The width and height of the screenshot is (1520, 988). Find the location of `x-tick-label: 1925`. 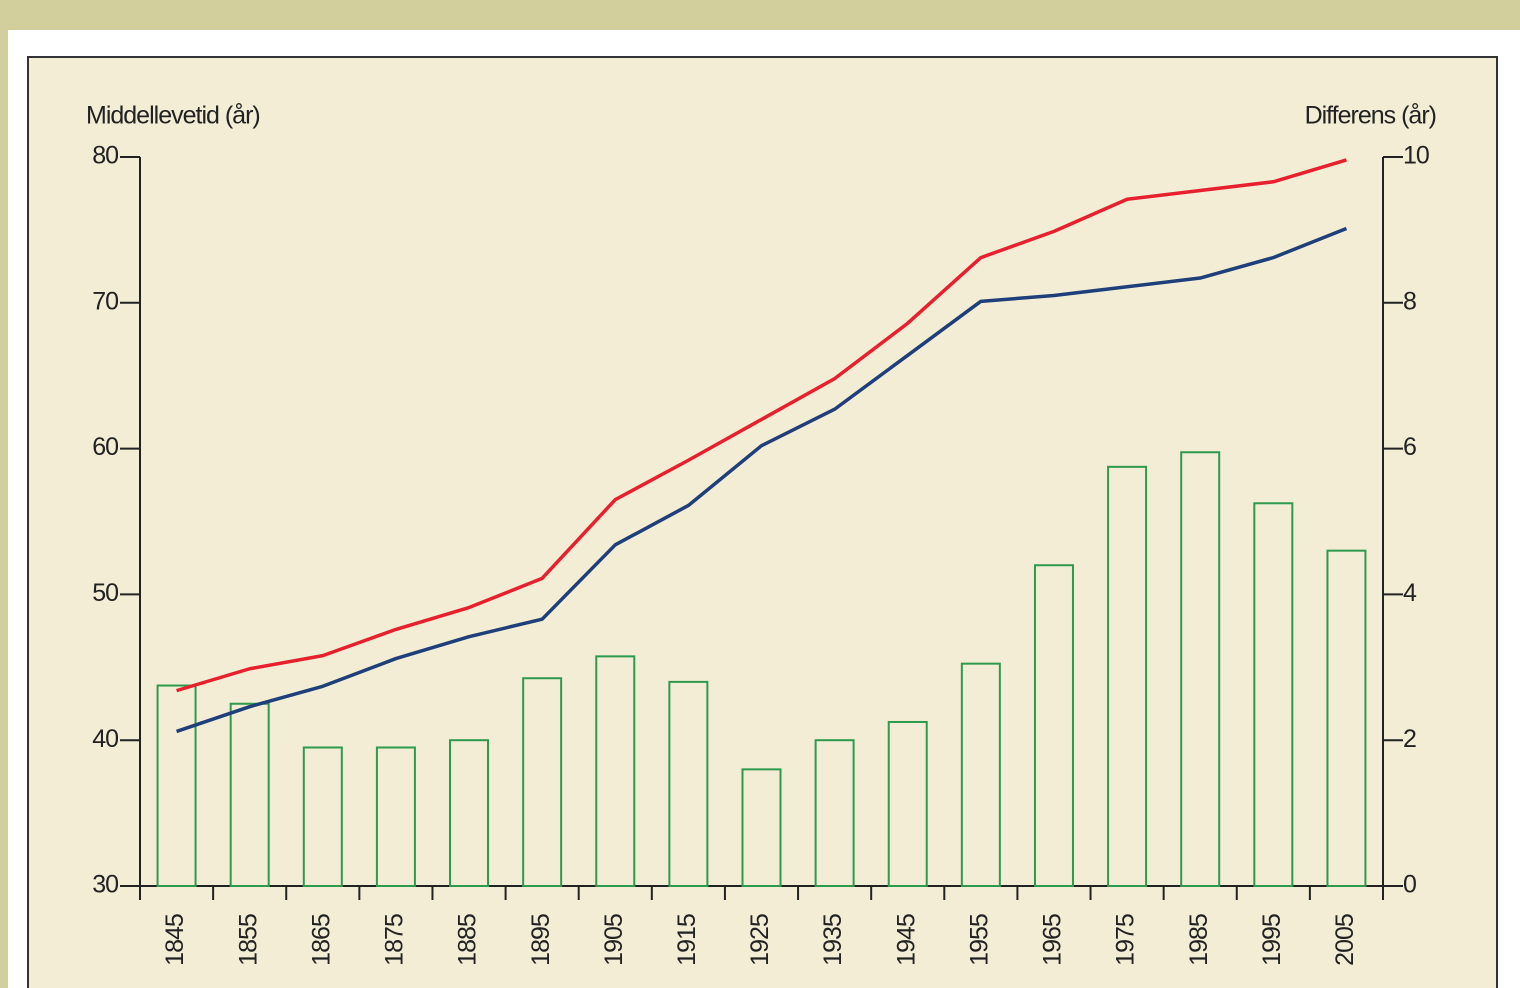

x-tick-label: 1925 is located at coordinates (760, 940).